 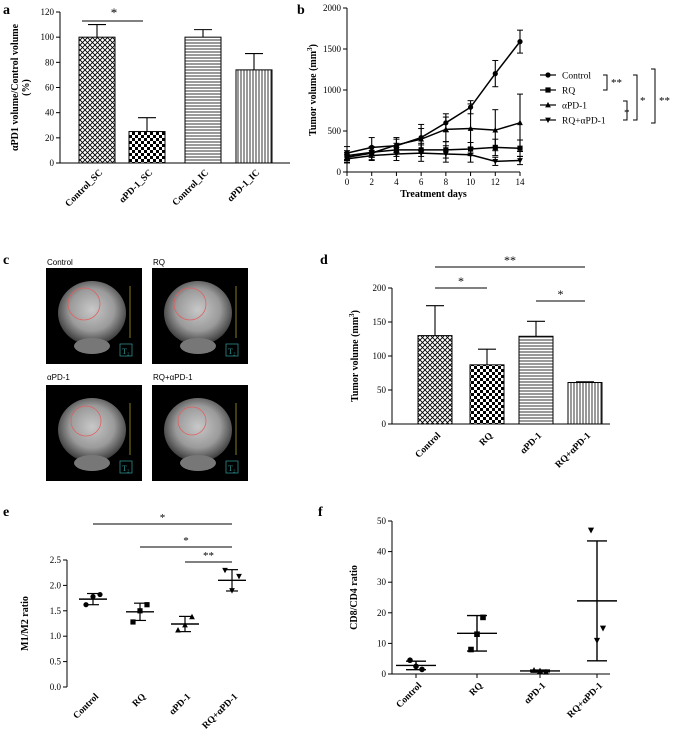 I want to click on legend-significance-2: *, so click(x=643, y=101).